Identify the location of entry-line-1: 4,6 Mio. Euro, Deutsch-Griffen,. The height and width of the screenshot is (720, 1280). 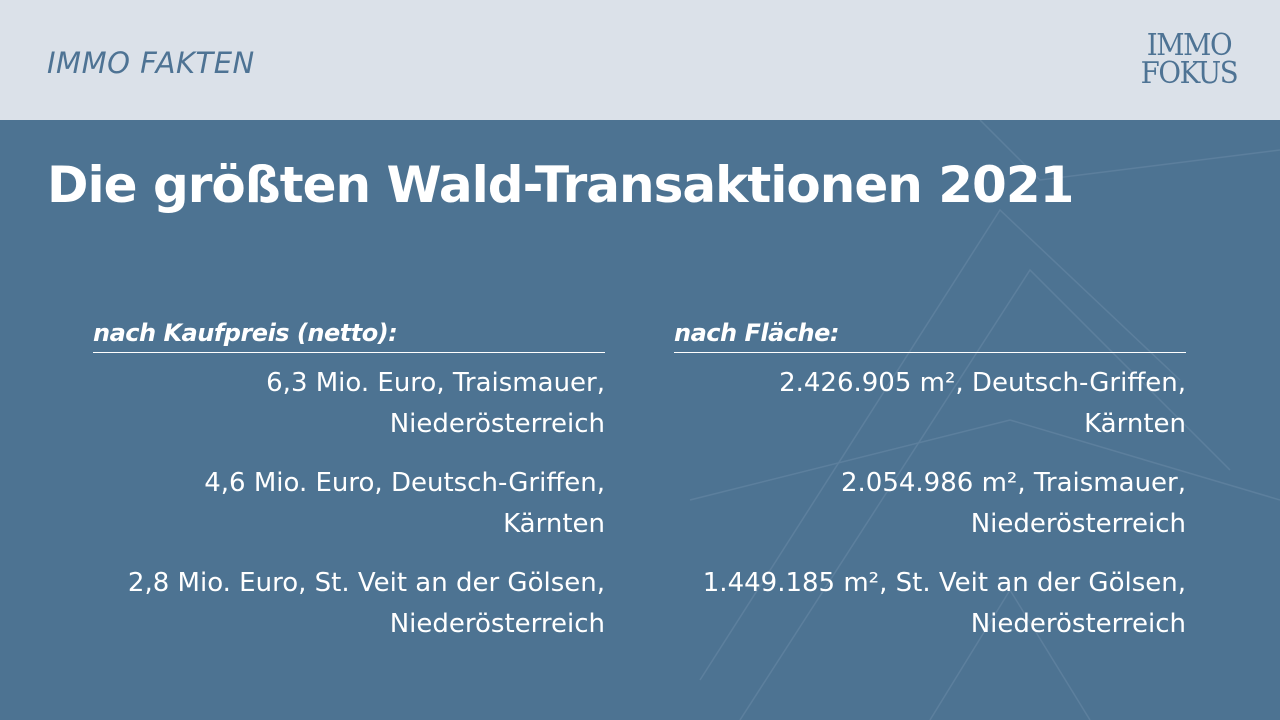
(404, 483).